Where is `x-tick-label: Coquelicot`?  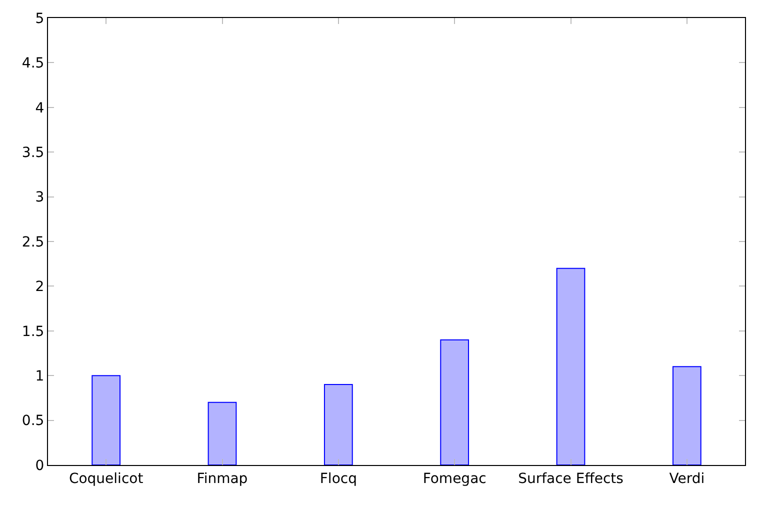
x-tick-label: Coquelicot is located at coordinates (106, 478).